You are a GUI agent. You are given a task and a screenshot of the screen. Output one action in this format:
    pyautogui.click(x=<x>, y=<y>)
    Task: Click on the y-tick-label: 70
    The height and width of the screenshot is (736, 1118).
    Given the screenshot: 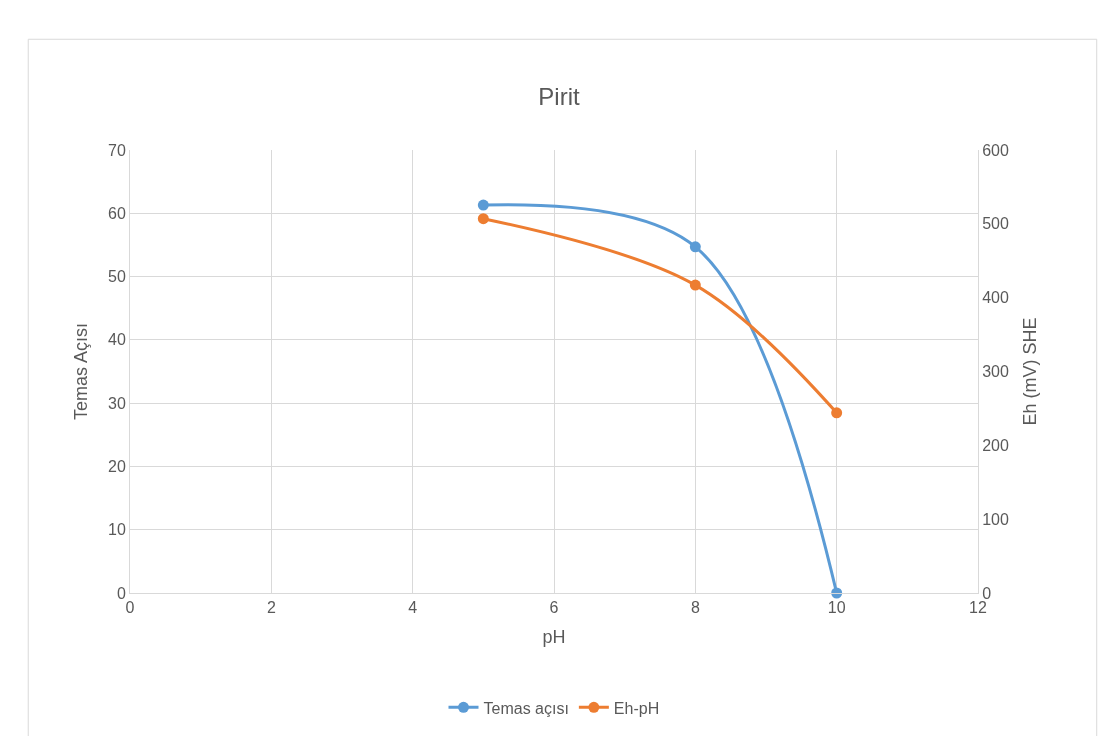 What is the action you would take?
    pyautogui.click(x=117, y=150)
    